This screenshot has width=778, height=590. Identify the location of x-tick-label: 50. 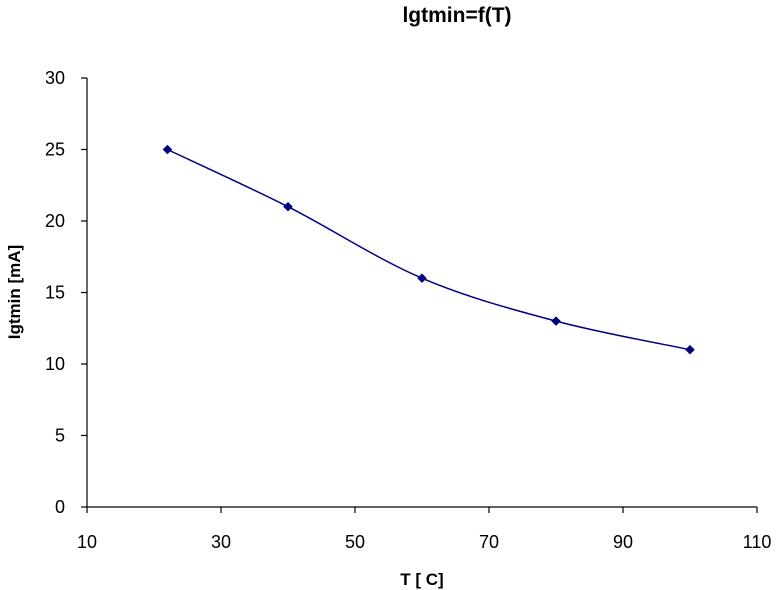
(355, 542).